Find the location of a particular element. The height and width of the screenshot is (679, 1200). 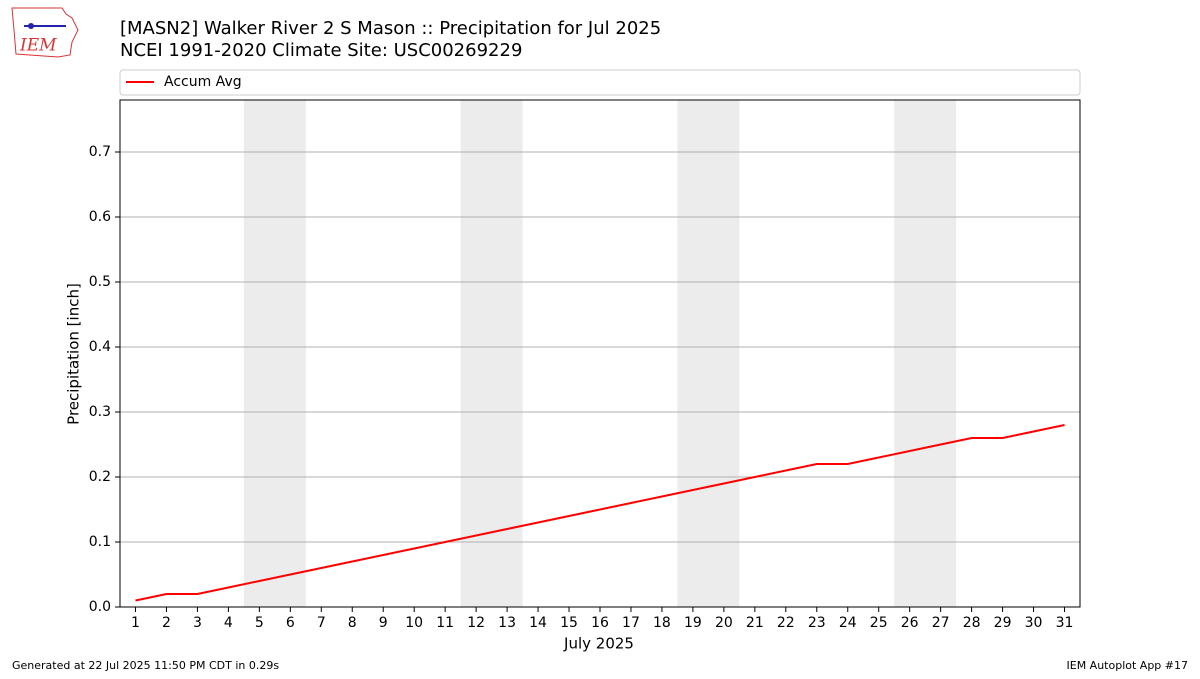

y-tick-label: 0.4 is located at coordinates (100, 347).